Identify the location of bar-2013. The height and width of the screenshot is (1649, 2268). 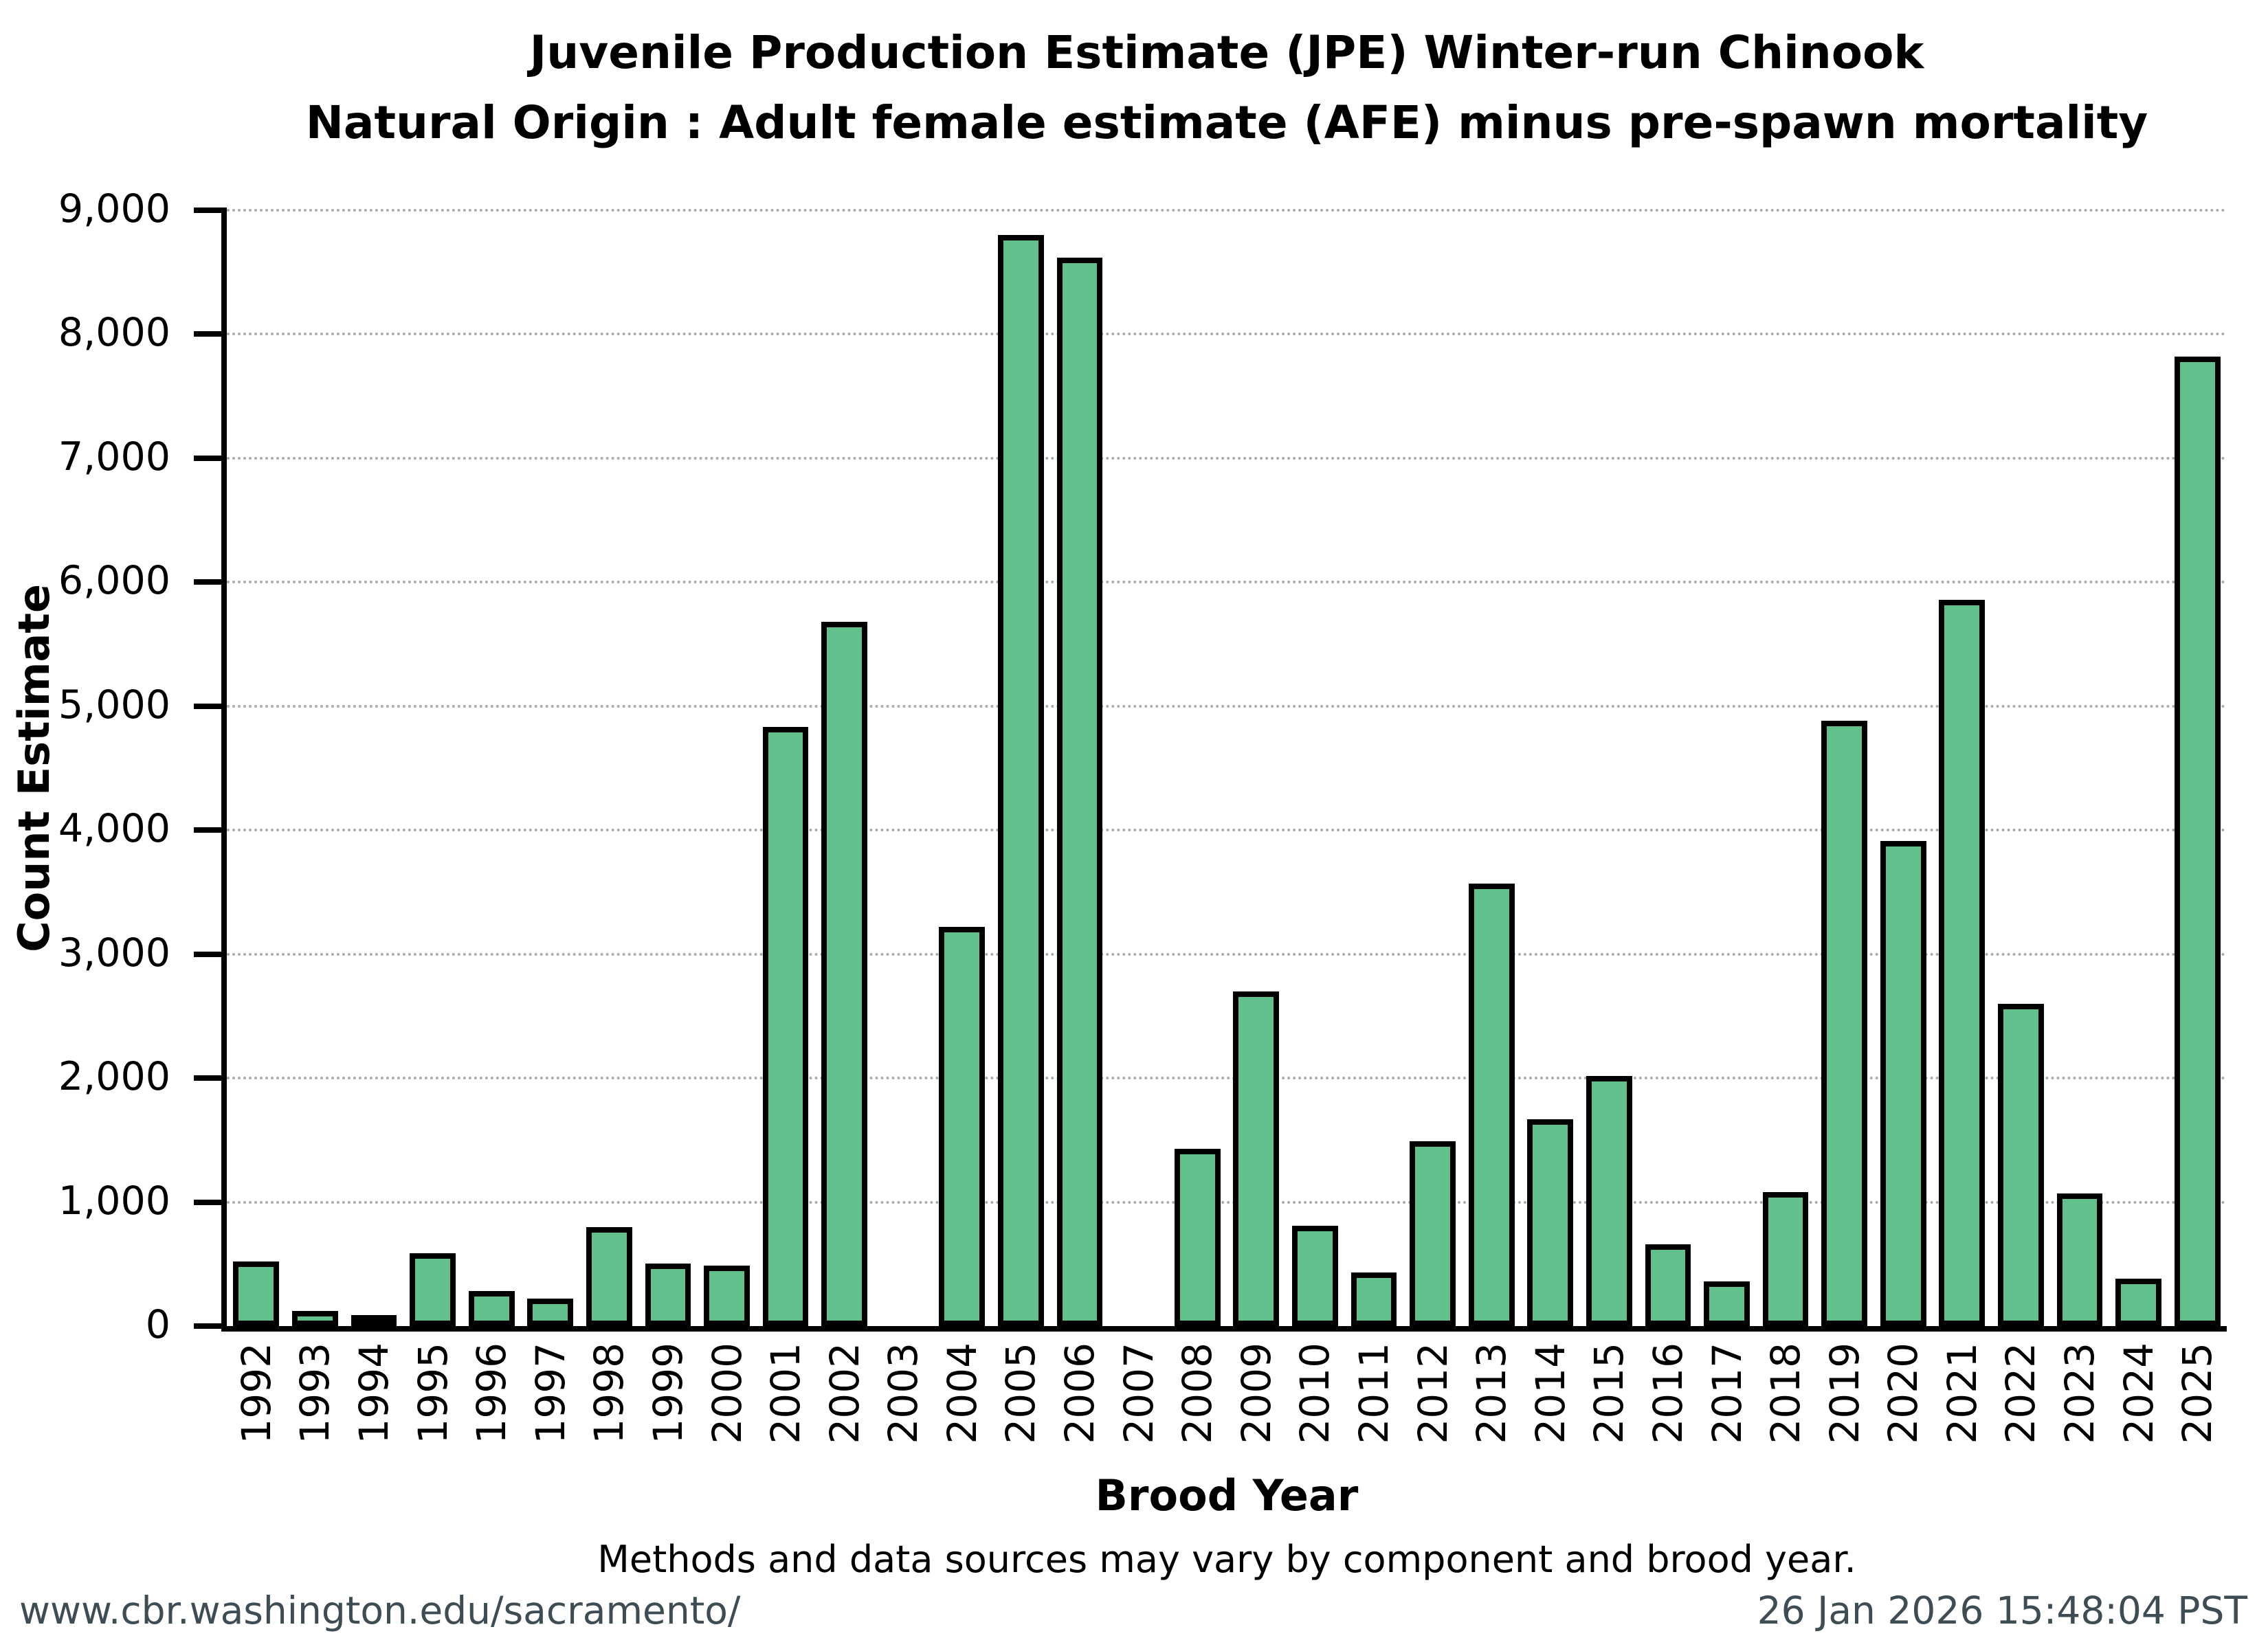
(1492, 1104).